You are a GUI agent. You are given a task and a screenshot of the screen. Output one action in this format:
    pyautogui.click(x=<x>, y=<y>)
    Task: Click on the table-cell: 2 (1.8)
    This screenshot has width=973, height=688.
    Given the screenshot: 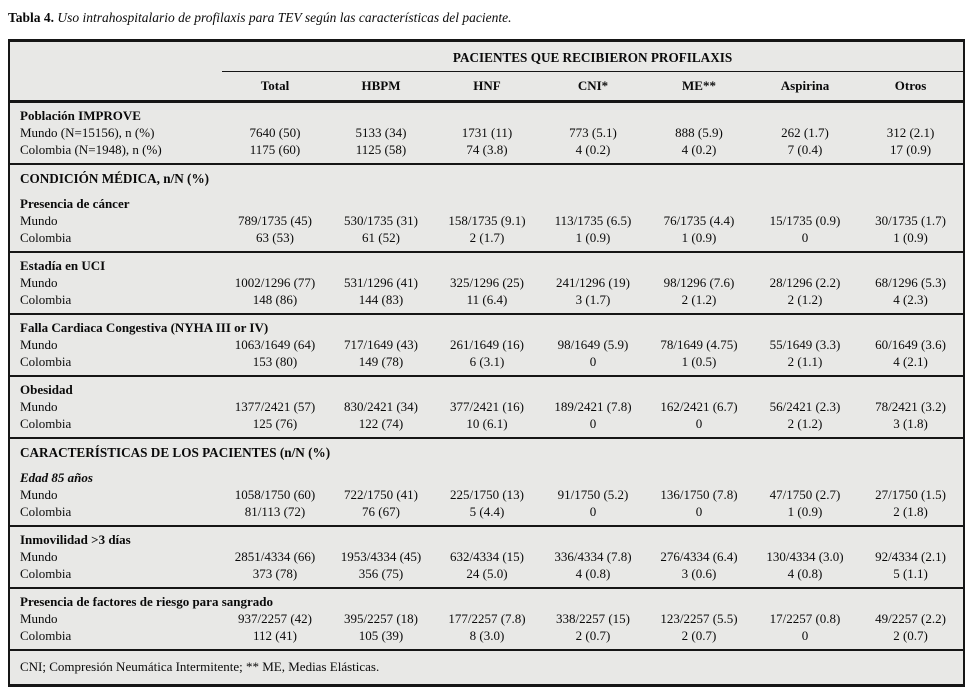 What is the action you would take?
    pyautogui.click(x=910, y=511)
    